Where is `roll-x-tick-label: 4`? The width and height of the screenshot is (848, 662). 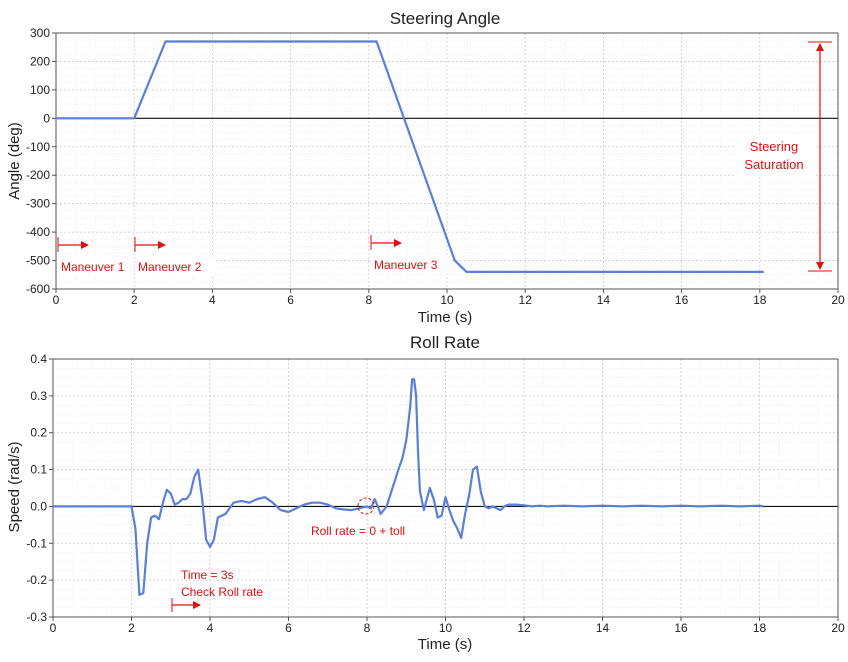
roll-x-tick-label: 4 is located at coordinates (210, 628).